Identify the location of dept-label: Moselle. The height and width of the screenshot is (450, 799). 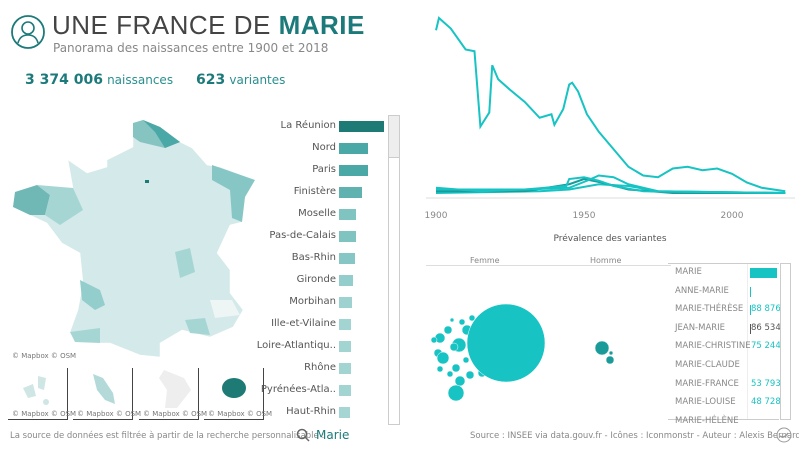
(317, 213).